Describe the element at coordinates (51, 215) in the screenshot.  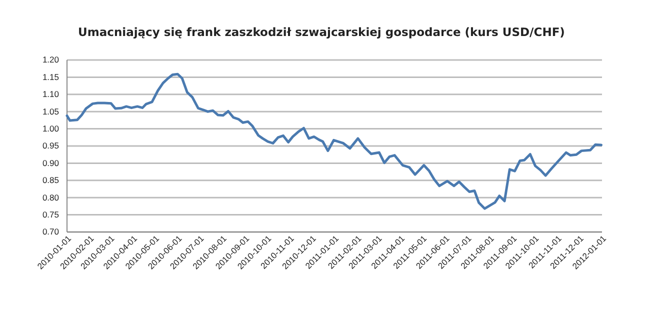
I see `y-tick-label: 0.75` at that location.